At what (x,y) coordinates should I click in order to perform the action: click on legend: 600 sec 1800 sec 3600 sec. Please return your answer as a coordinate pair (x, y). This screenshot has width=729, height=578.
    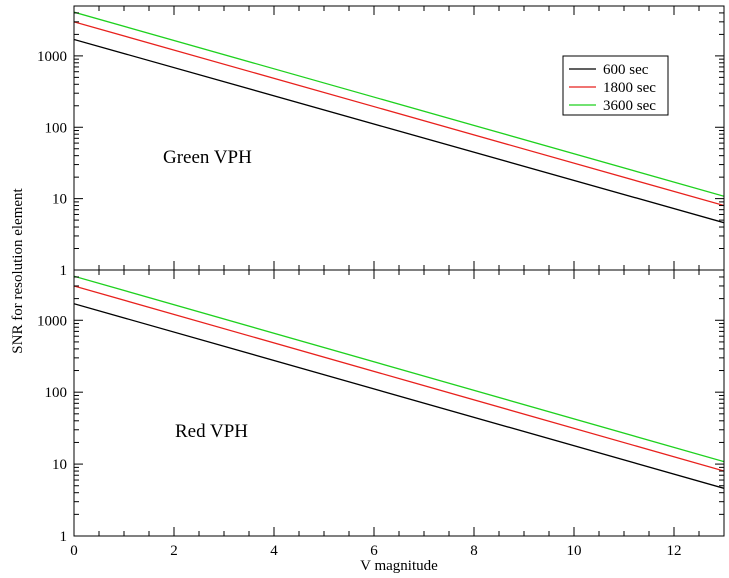
    Looking at the image, I should click on (615, 85).